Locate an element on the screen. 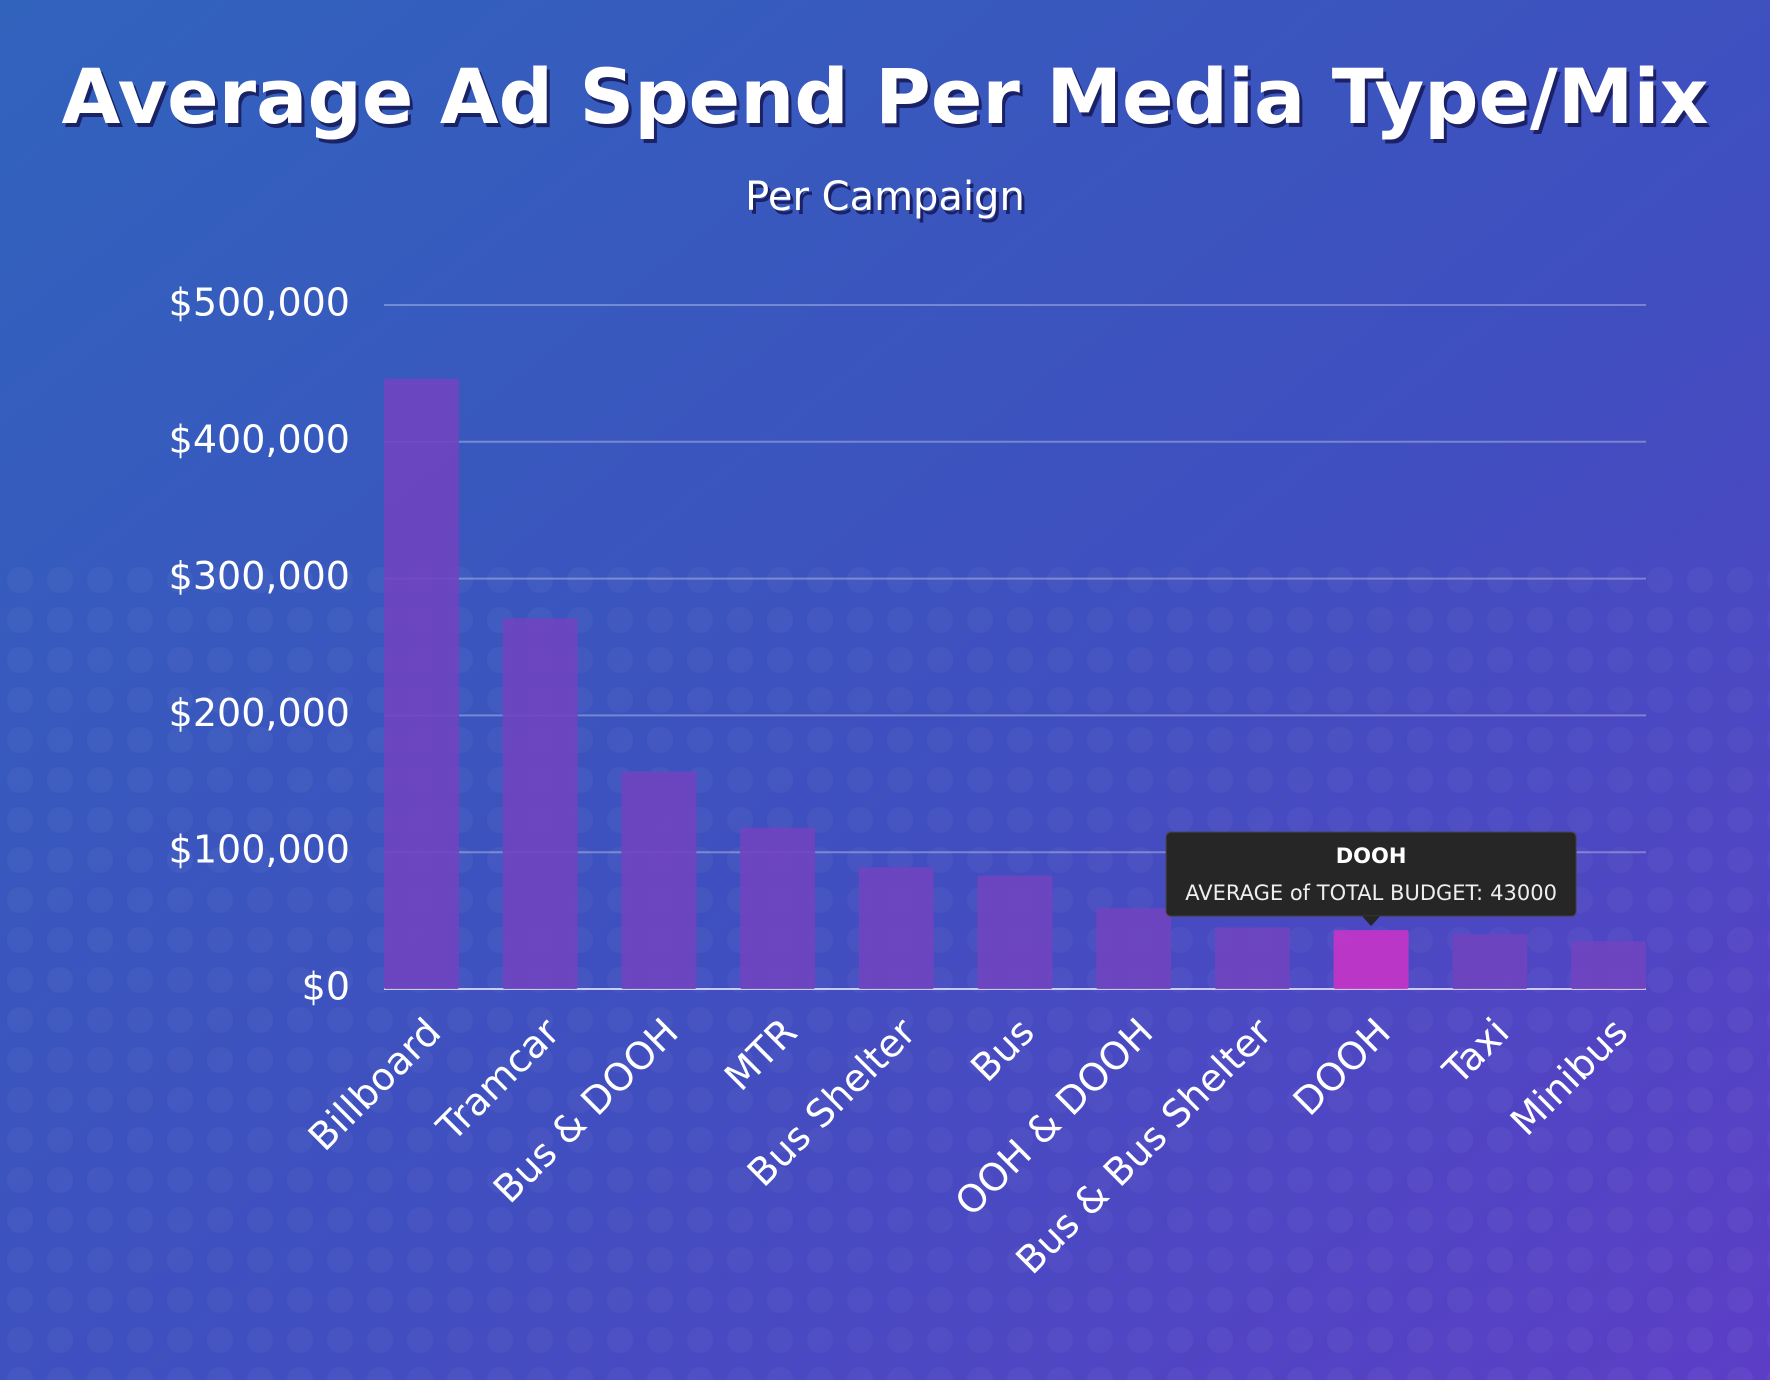  y-tick-label: $500,000 is located at coordinates (259, 303).